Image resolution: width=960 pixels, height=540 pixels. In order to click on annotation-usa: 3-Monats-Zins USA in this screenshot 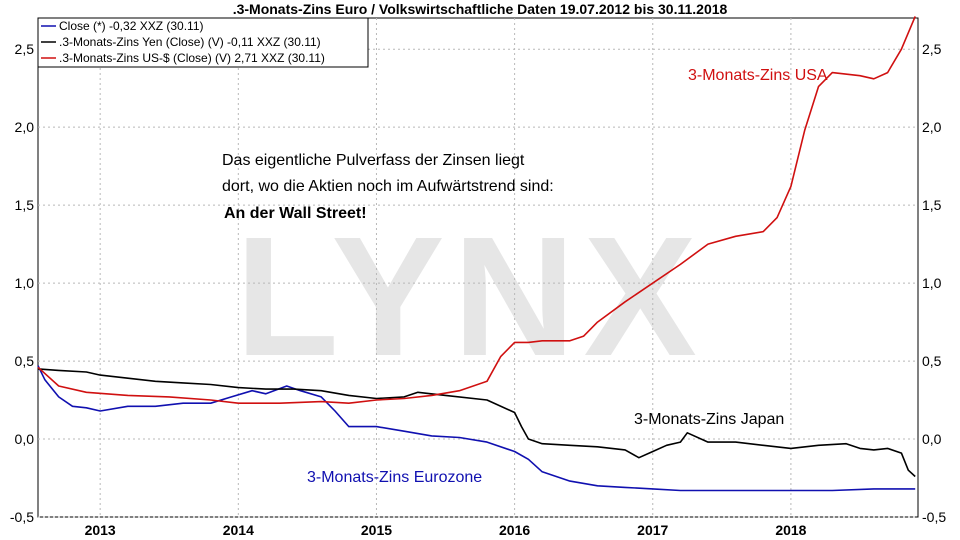, I will do `click(758, 75)`.